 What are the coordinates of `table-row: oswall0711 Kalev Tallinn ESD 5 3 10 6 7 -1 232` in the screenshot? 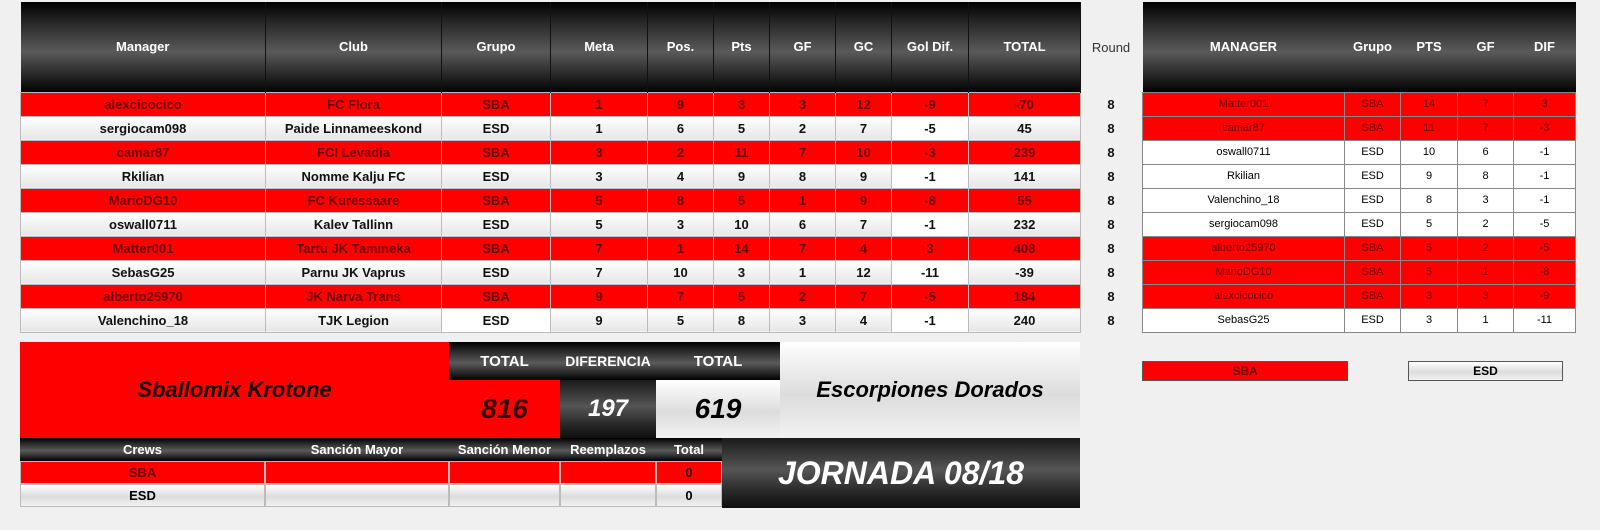 It's located at (550, 224).